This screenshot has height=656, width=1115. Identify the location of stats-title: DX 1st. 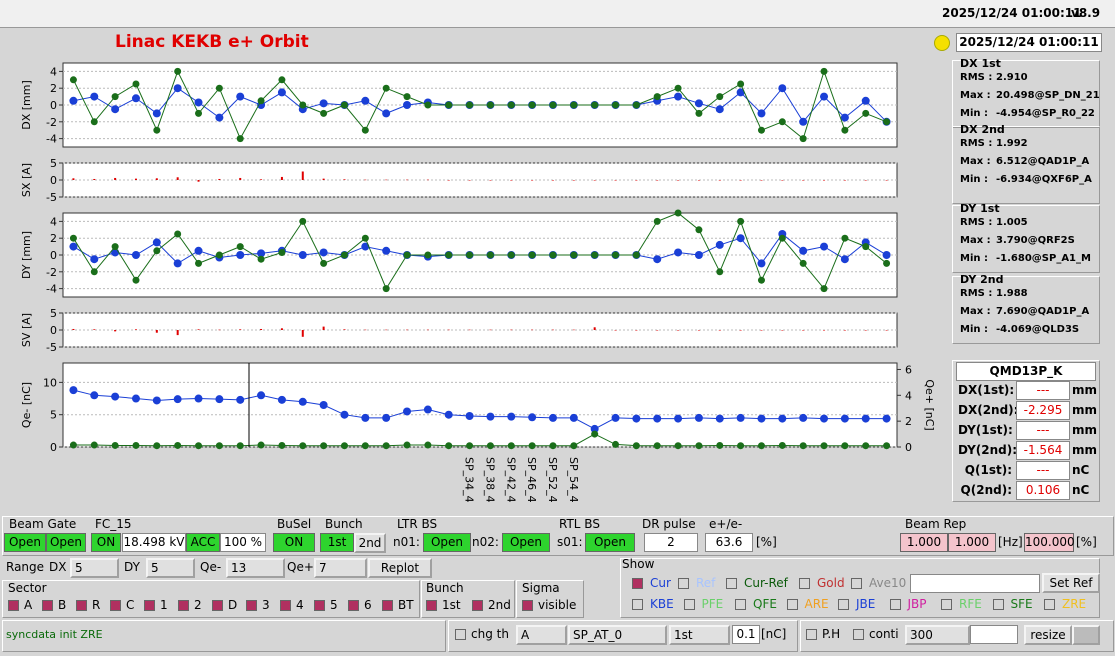
(980, 63).